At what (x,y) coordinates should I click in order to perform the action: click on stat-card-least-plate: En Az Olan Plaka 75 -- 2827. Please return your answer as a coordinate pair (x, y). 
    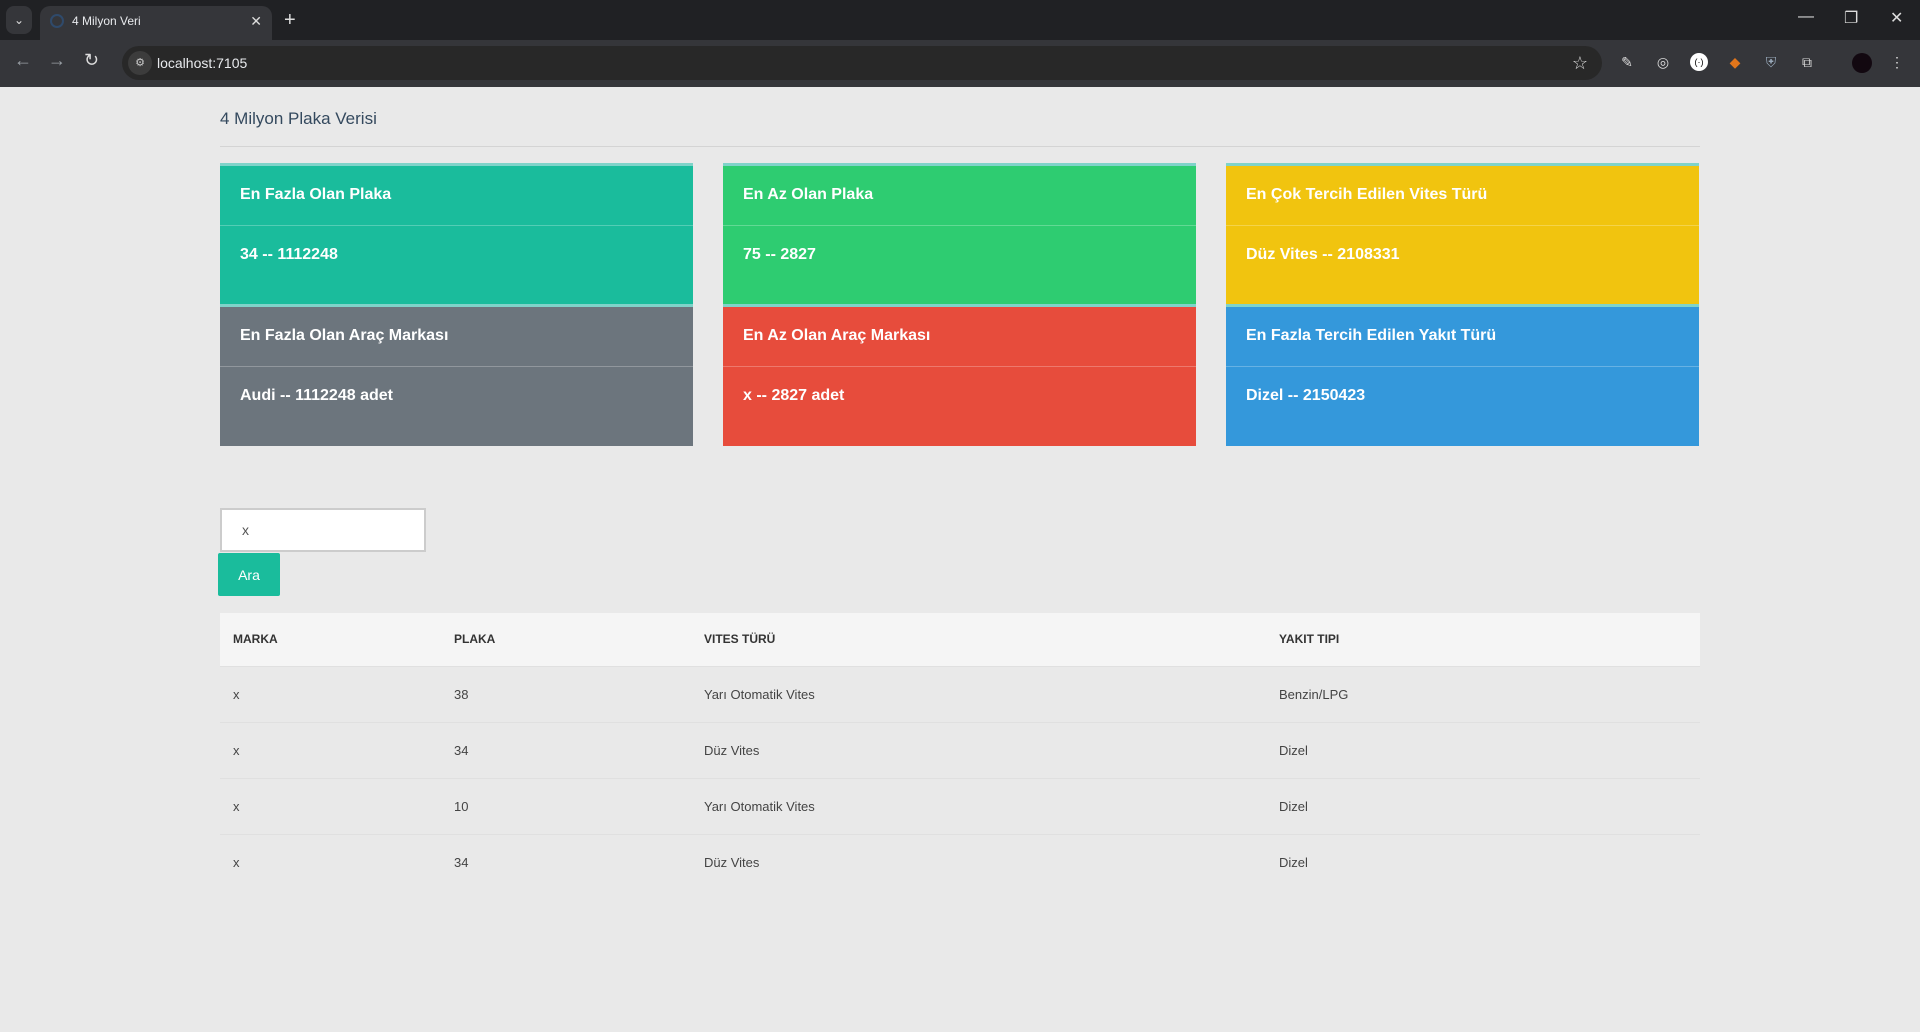
    Looking at the image, I should click on (959, 234).